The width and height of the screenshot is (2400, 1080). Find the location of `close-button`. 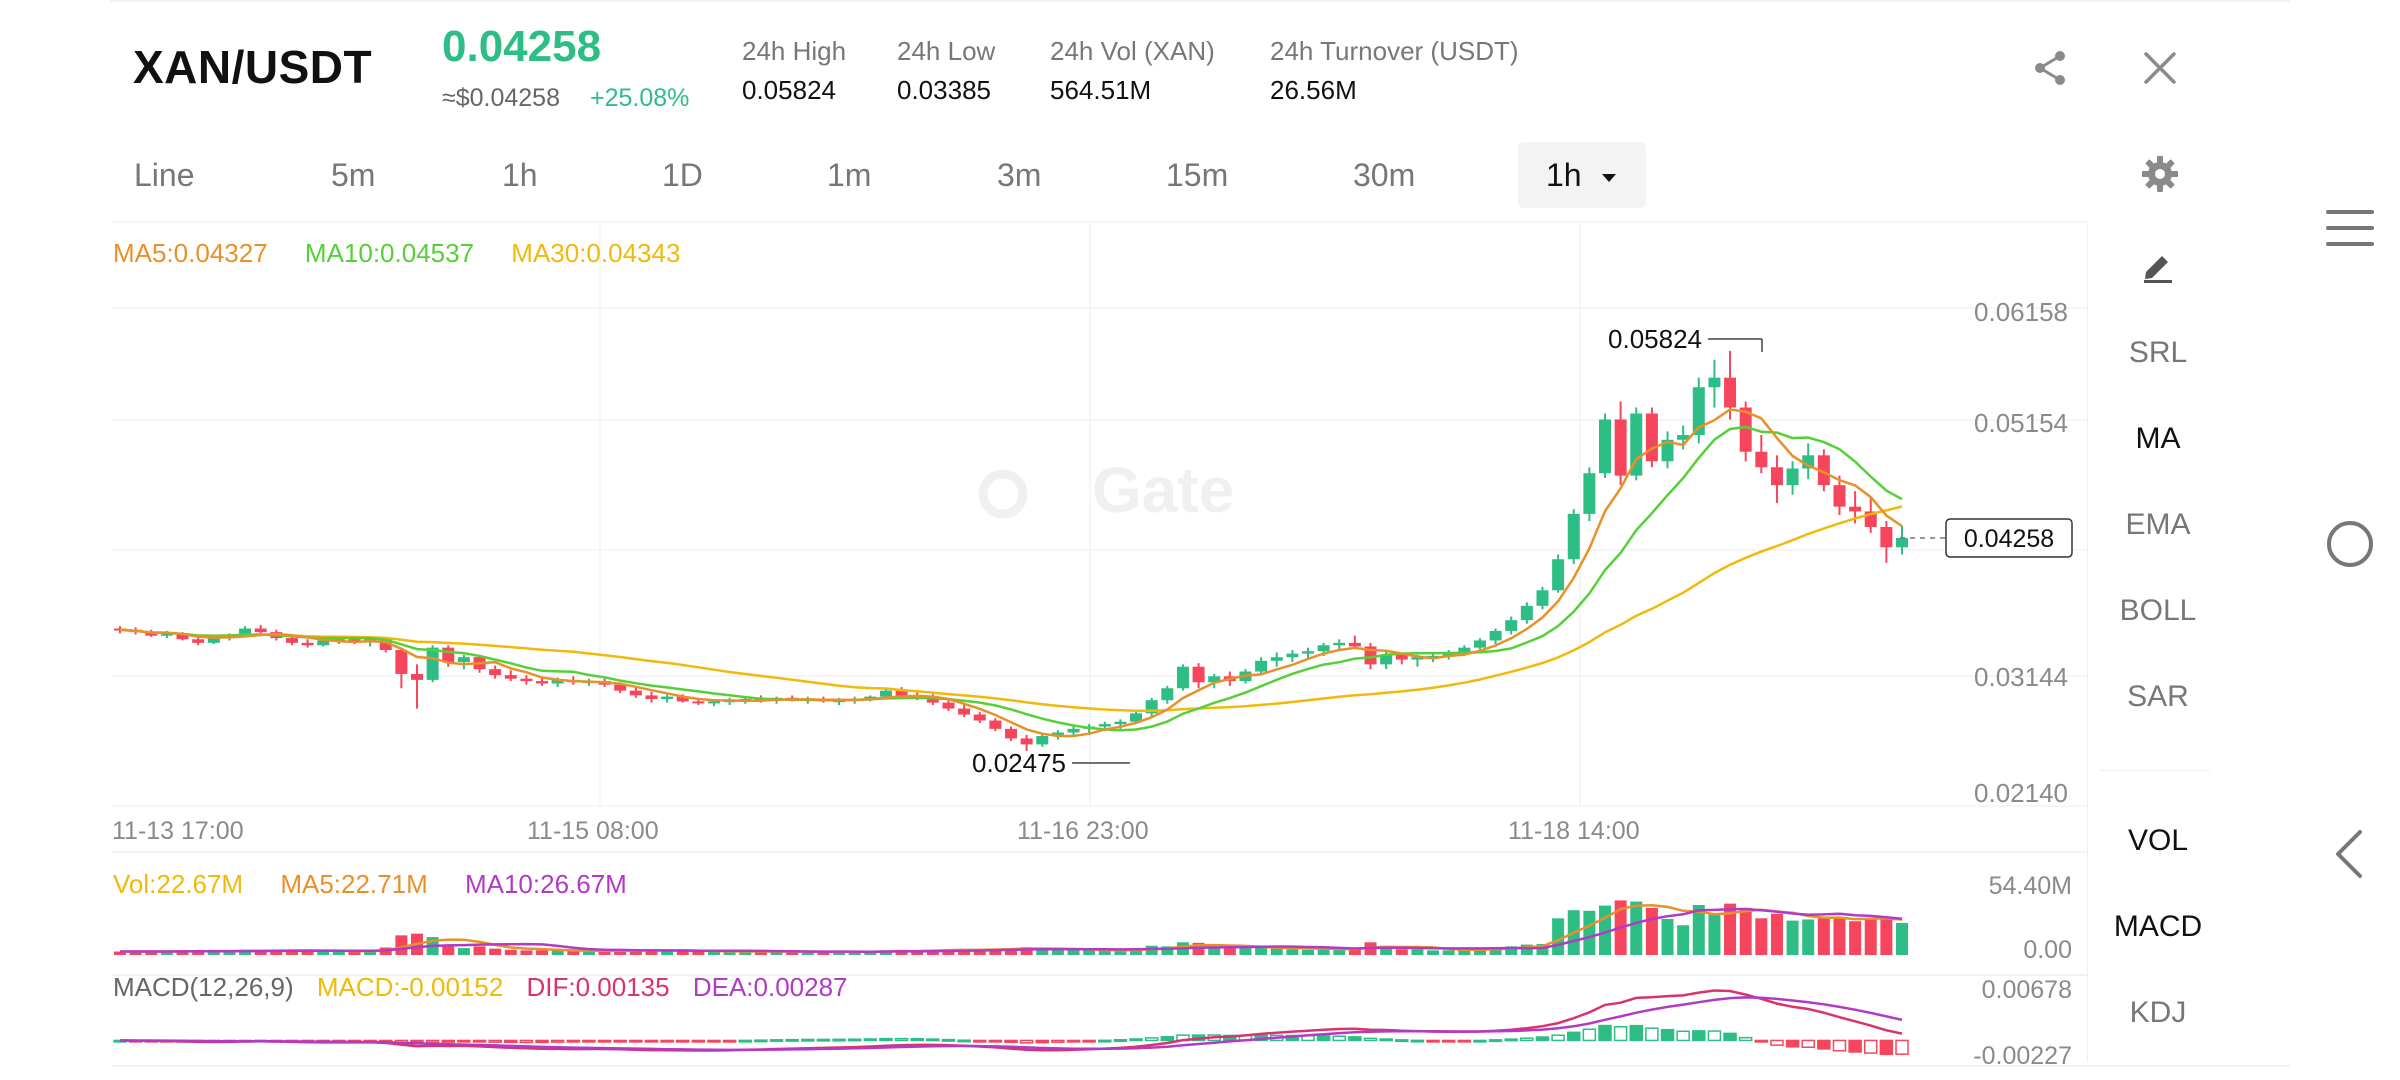

close-button is located at coordinates (2160, 68).